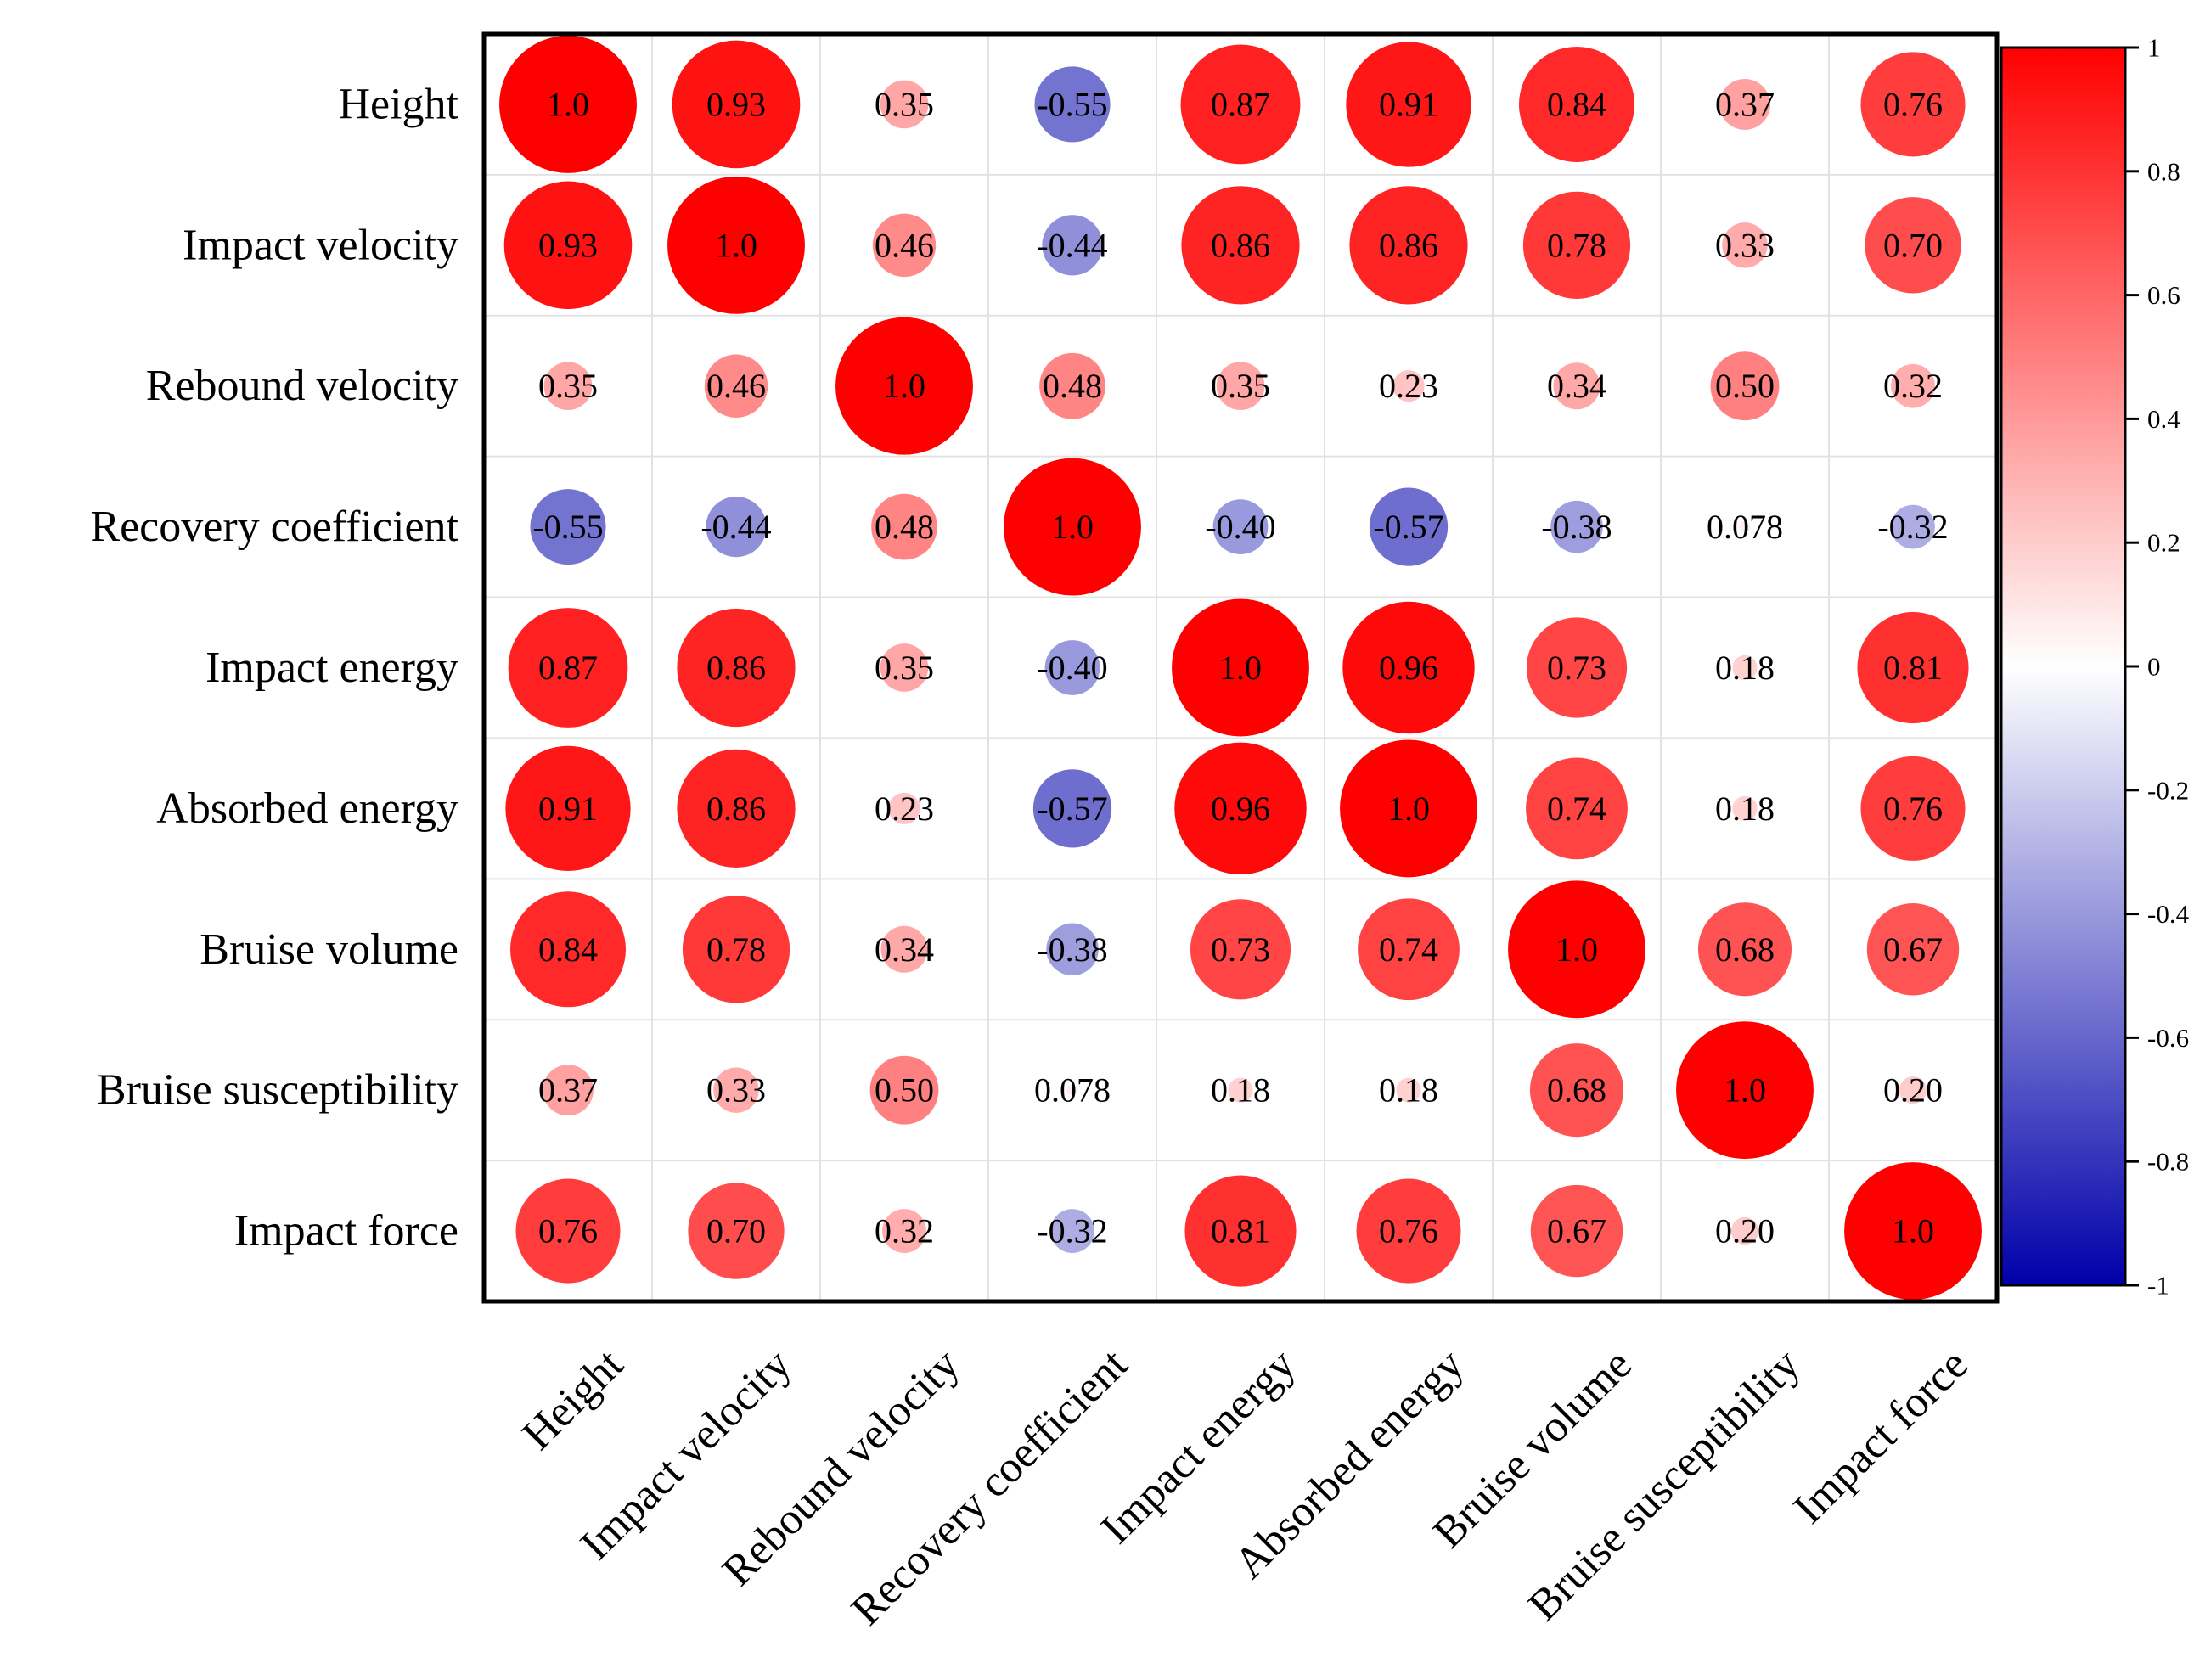 This screenshot has width=2194, height=1680. Describe the element at coordinates (568, 104) in the screenshot. I see `corr-circle-height-height` at that location.